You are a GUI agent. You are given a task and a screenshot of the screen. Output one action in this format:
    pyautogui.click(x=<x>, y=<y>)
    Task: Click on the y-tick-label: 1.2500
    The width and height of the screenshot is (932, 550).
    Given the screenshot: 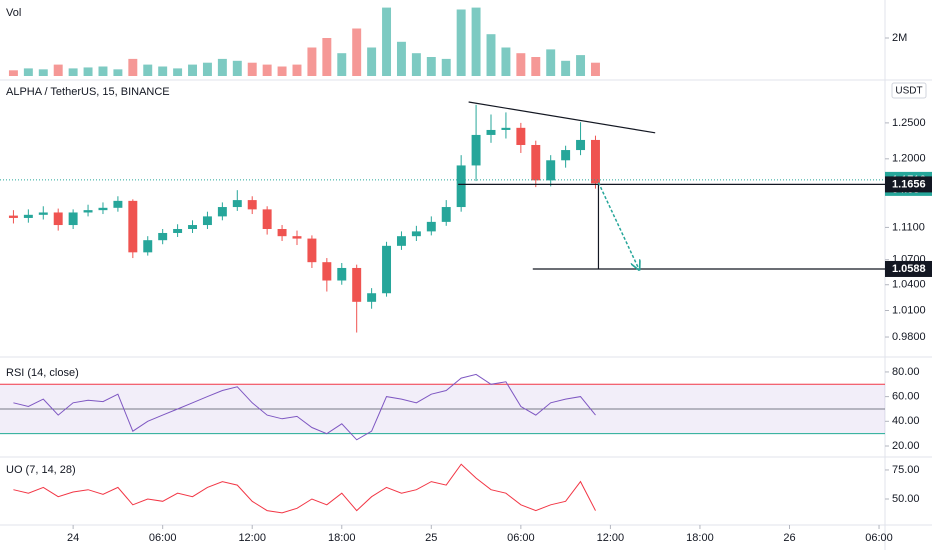 What is the action you would take?
    pyautogui.click(x=909, y=123)
    